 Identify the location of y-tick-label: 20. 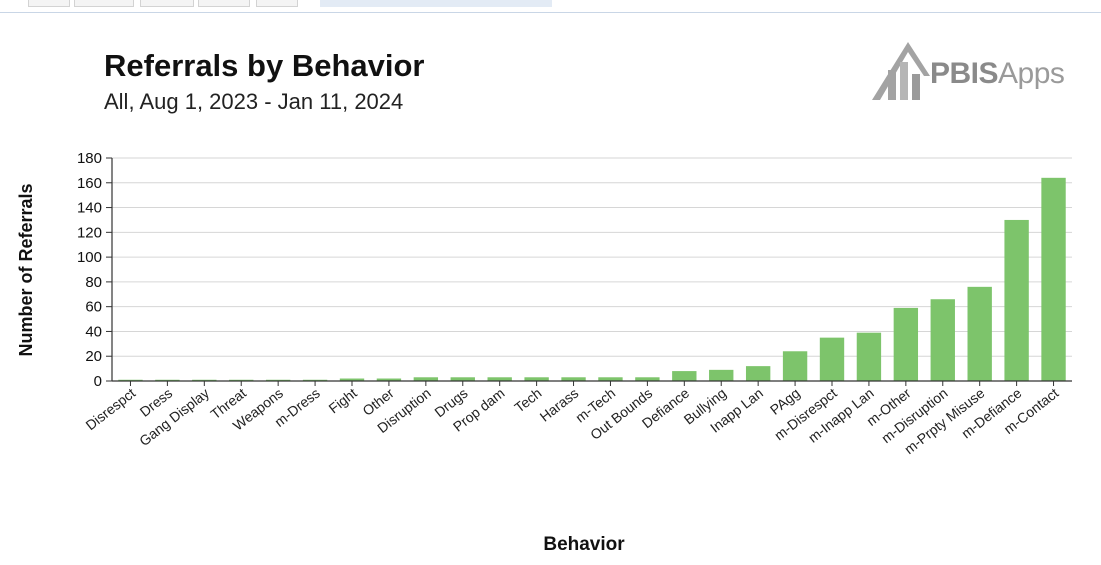
(93, 356).